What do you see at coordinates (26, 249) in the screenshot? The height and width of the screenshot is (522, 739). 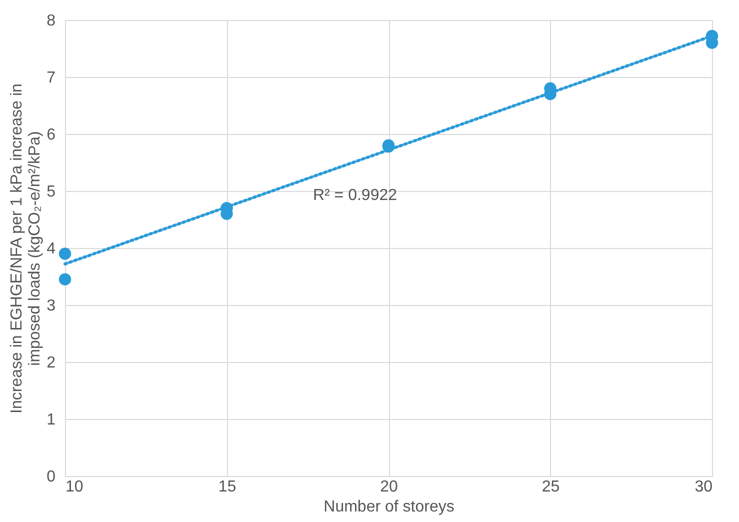 I see `y-axis-title: Increase in EGHGE/NFA per 1 kPa increase in imposed loads (kgCO₂-e/m²/kPa)` at bounding box center [26, 249].